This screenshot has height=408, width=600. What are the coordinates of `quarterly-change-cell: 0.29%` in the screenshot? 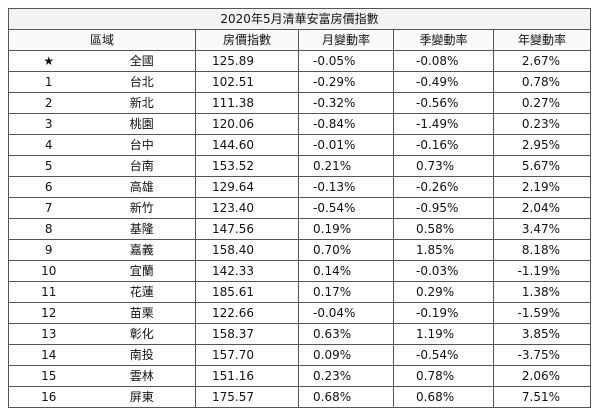 It's located at (443, 292).